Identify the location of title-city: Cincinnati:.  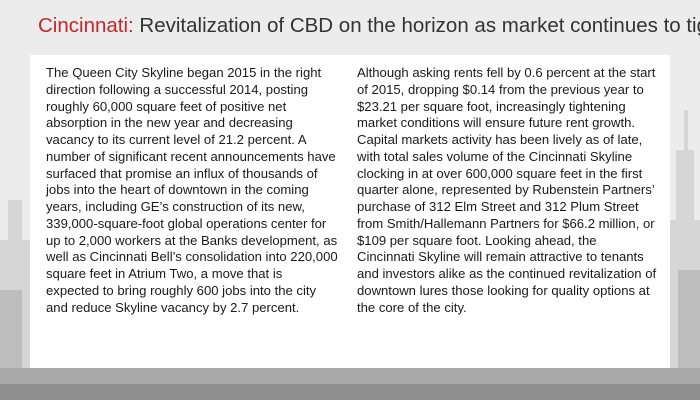
(86, 25).